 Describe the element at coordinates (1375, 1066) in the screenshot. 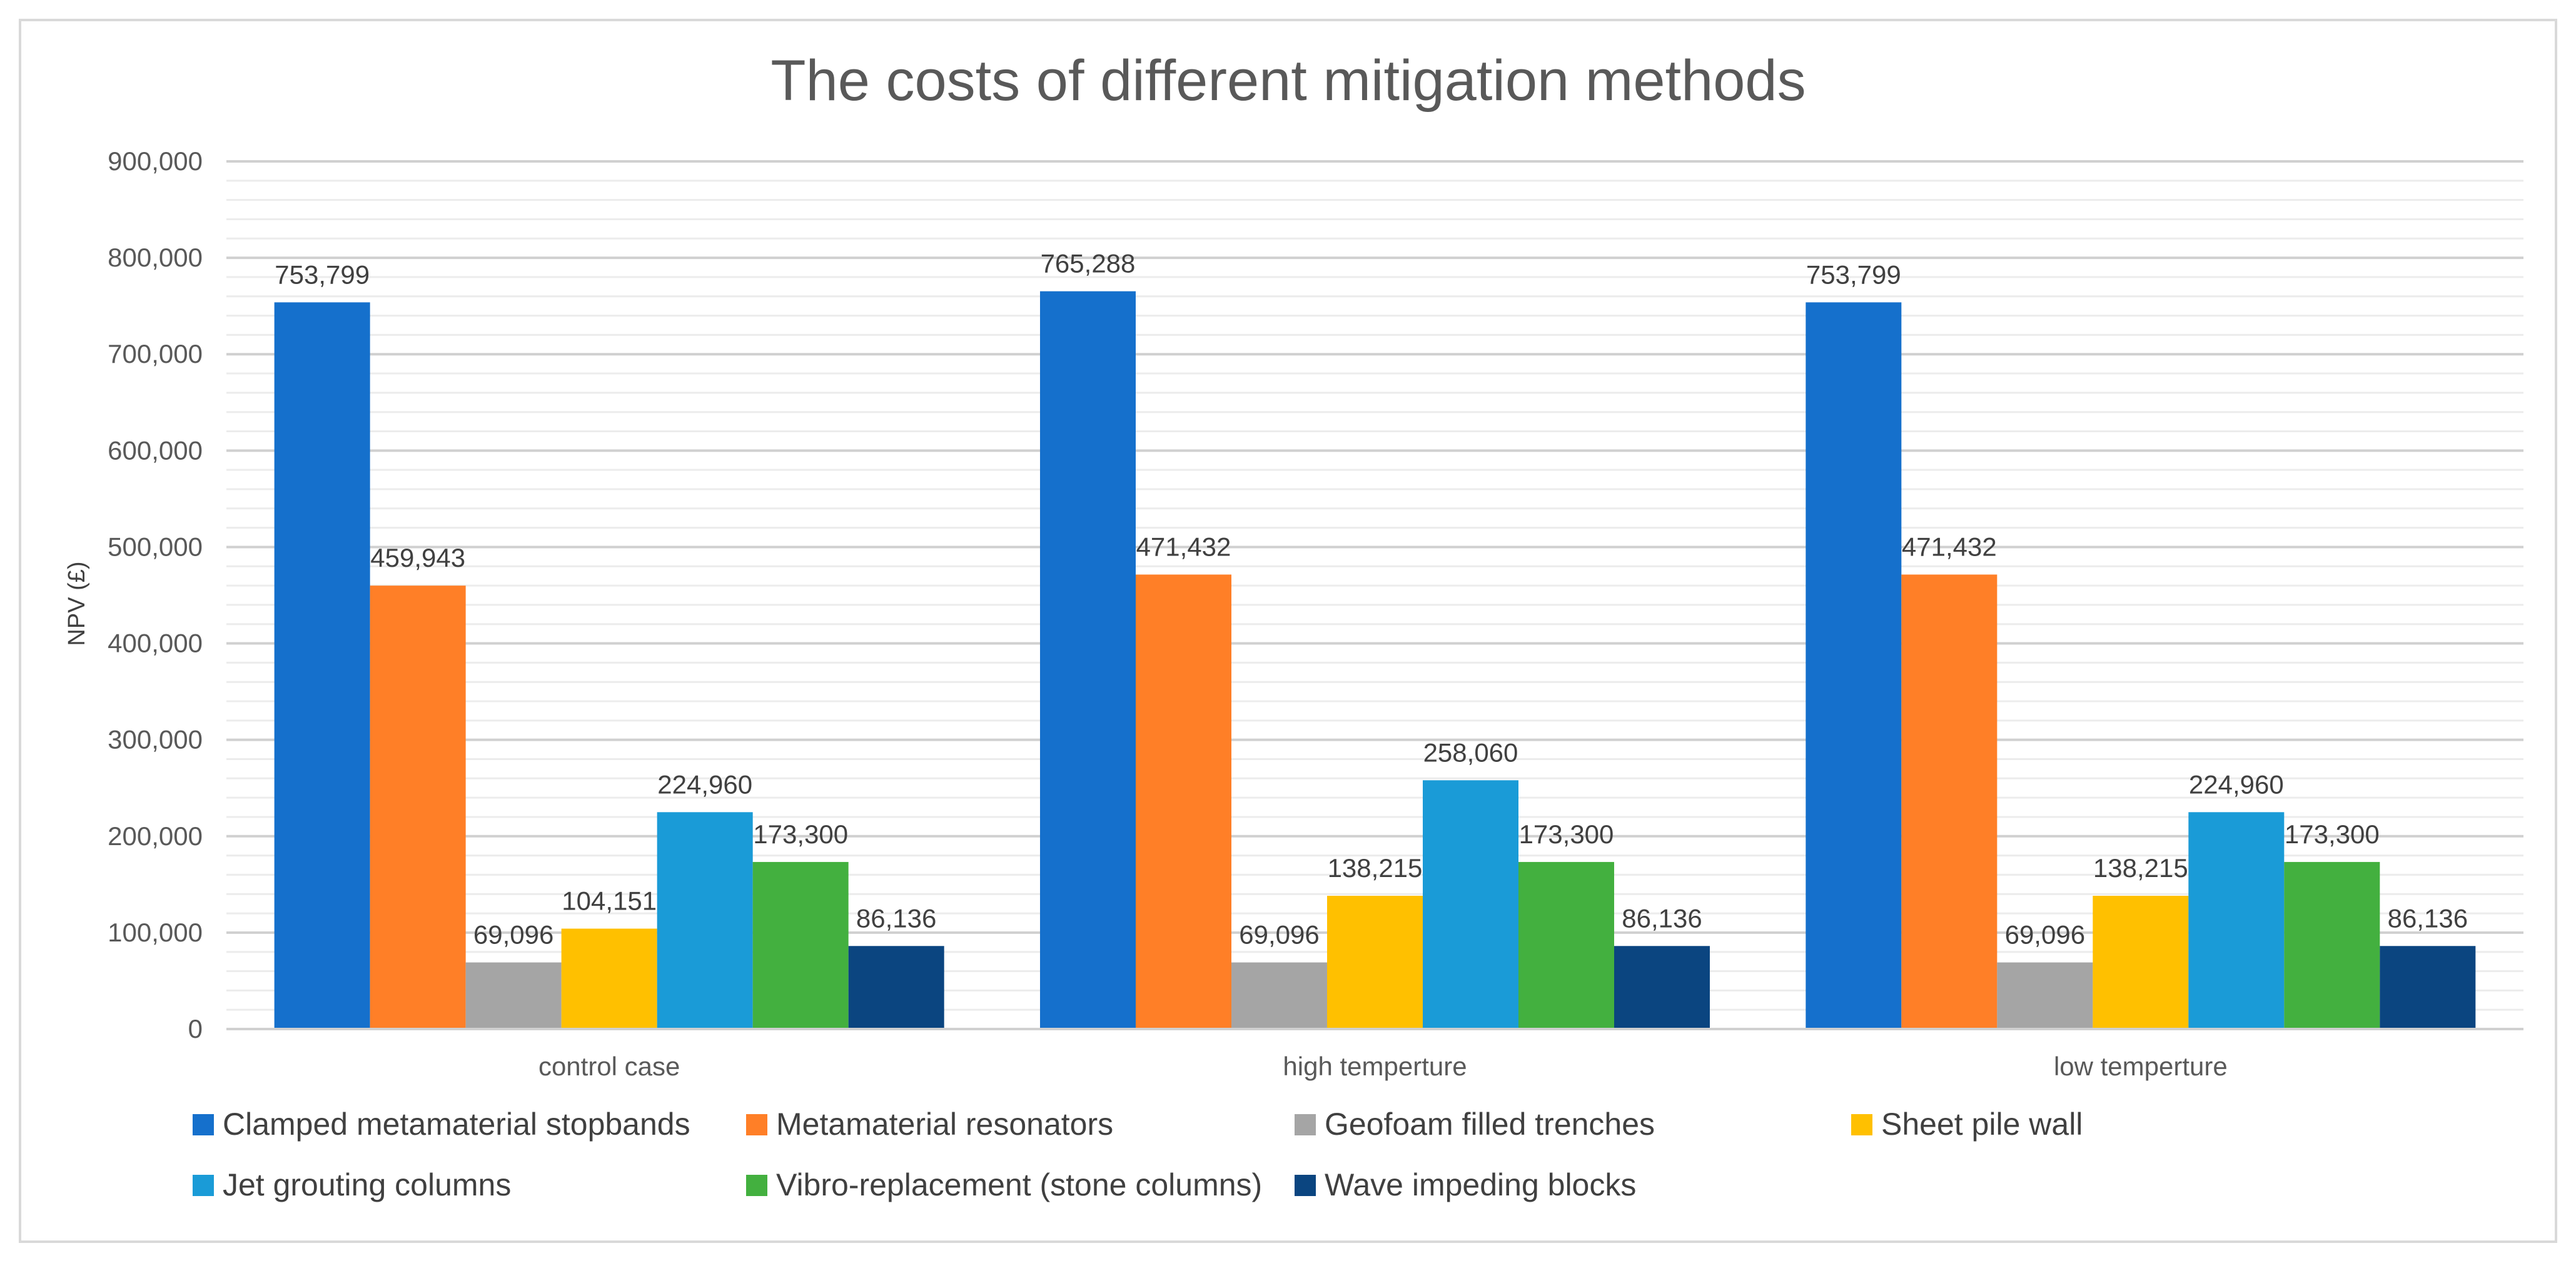

I see `x-category-label: high temperture` at that location.